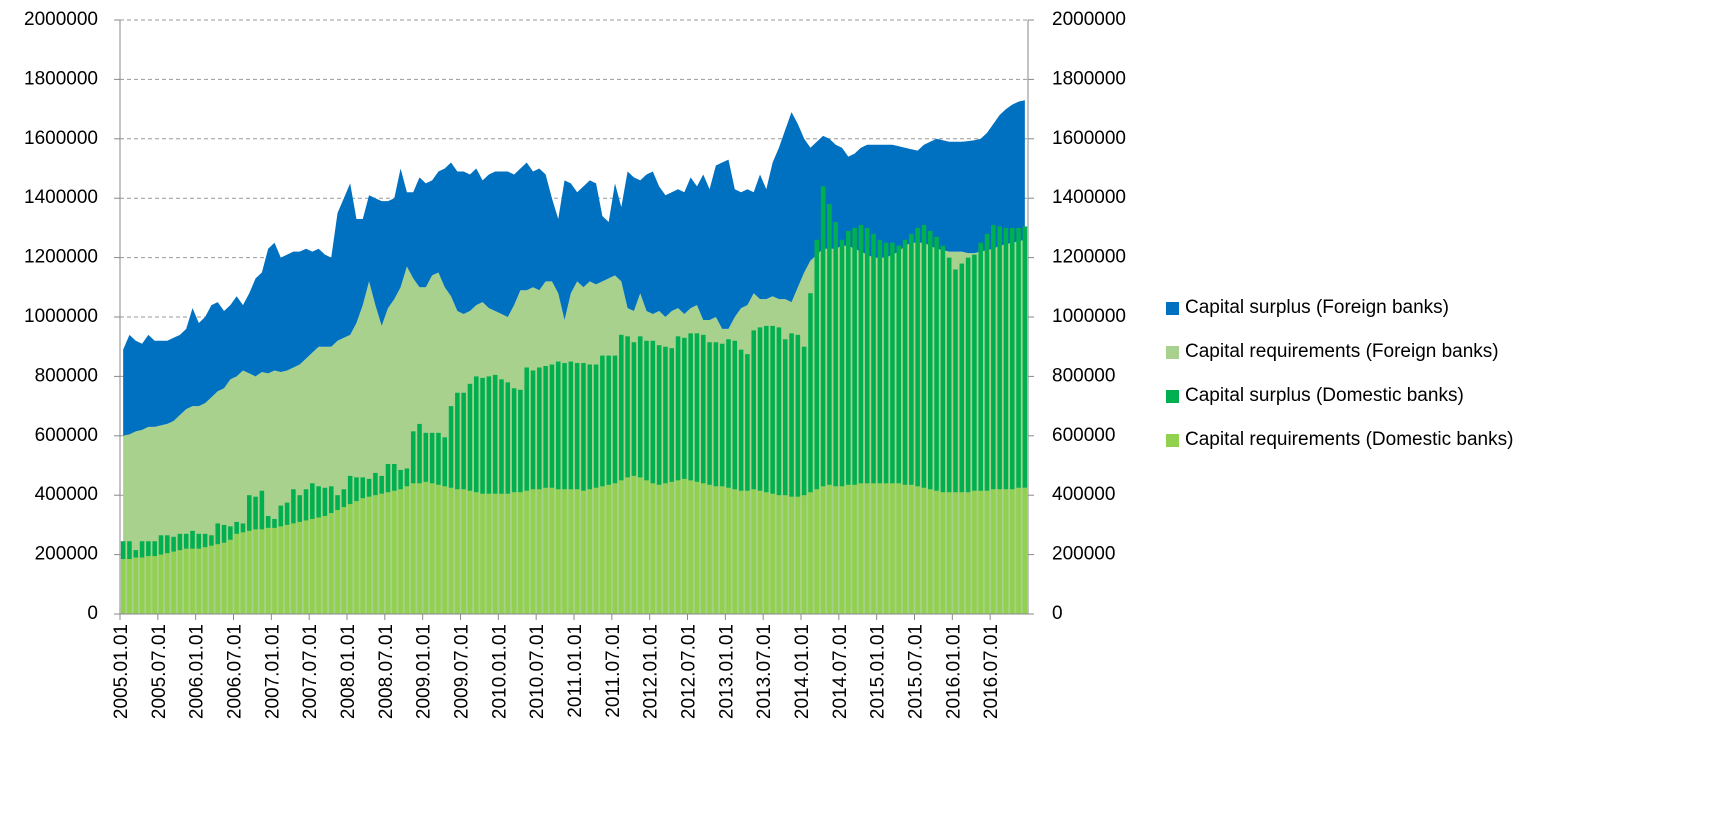 The image size is (1729, 816). Describe the element at coordinates (272, 671) in the screenshot. I see `x-tick-label: 2007.01.01` at that location.